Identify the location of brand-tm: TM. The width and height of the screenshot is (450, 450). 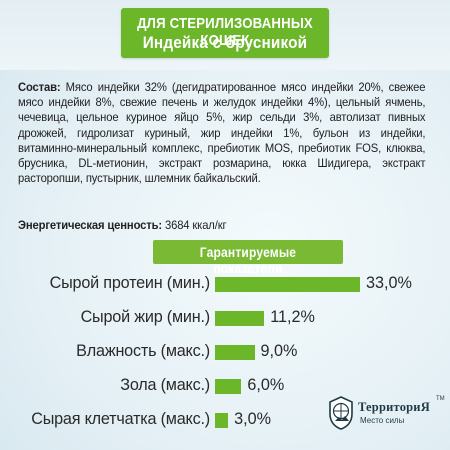
(440, 399).